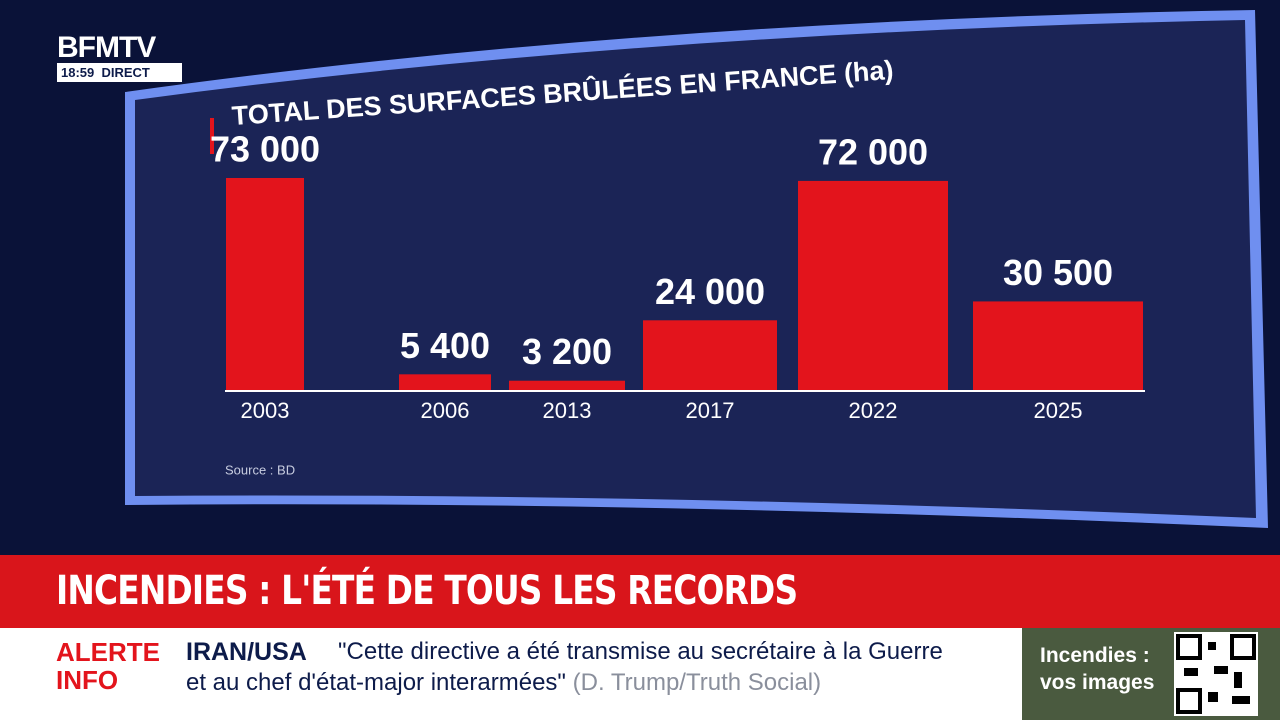 This screenshot has height=720, width=1280. Describe the element at coordinates (265, 149) in the screenshot. I see `value-label: 73 000` at that location.